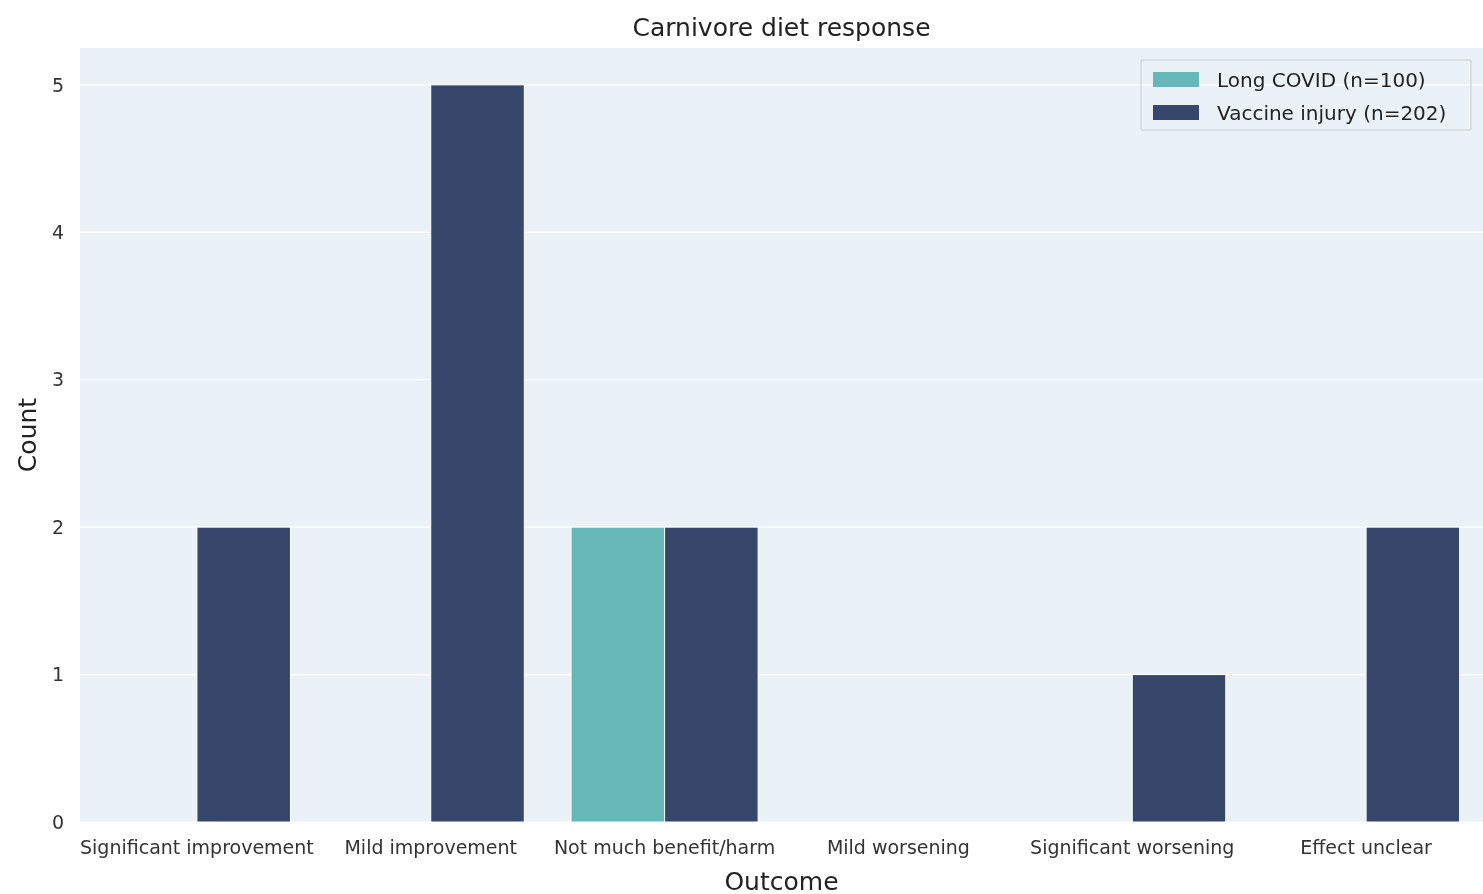 The width and height of the screenshot is (1483, 894). Describe the element at coordinates (57, 379) in the screenshot. I see `y-tick-label: 3` at that location.